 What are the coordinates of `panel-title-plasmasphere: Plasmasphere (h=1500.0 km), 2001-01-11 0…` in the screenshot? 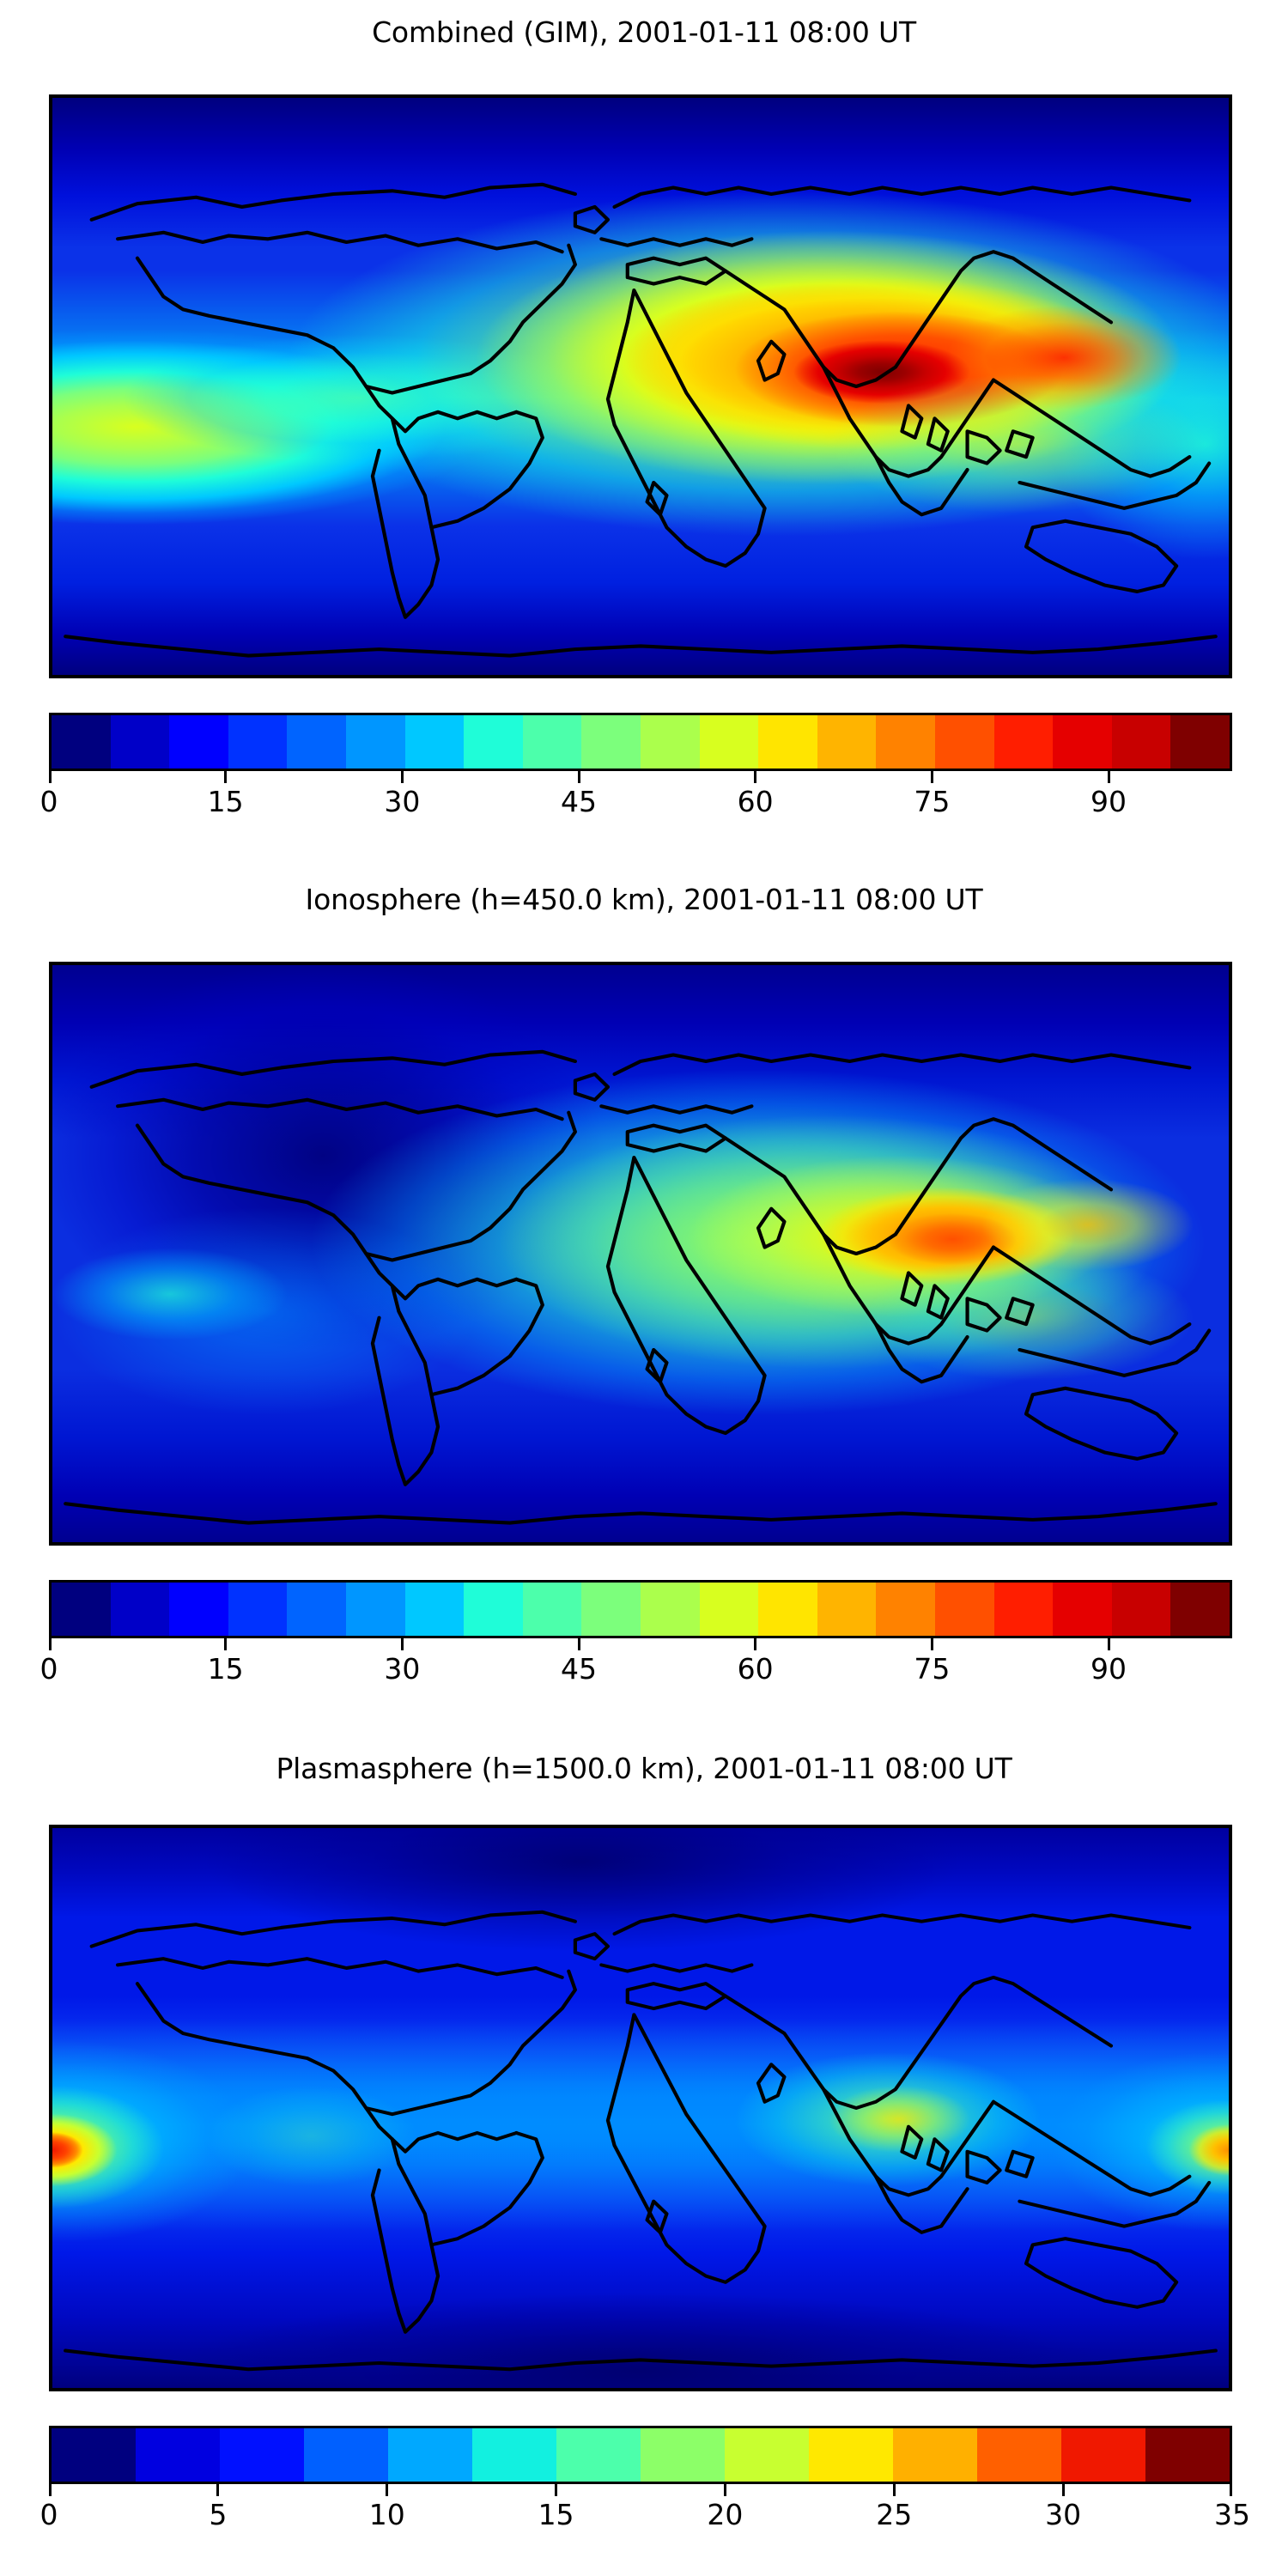 It's located at (644, 1769).